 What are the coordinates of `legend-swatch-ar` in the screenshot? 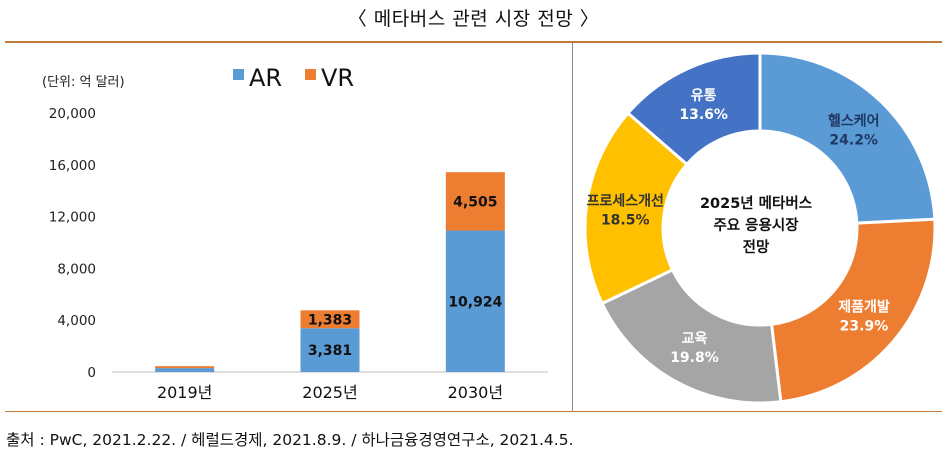 It's located at (238, 74).